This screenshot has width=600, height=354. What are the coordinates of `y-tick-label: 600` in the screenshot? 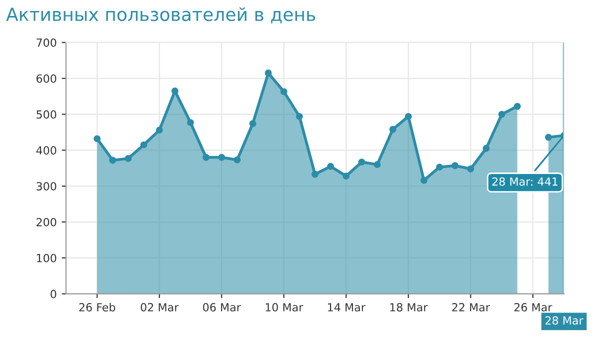 It's located at (46, 78).